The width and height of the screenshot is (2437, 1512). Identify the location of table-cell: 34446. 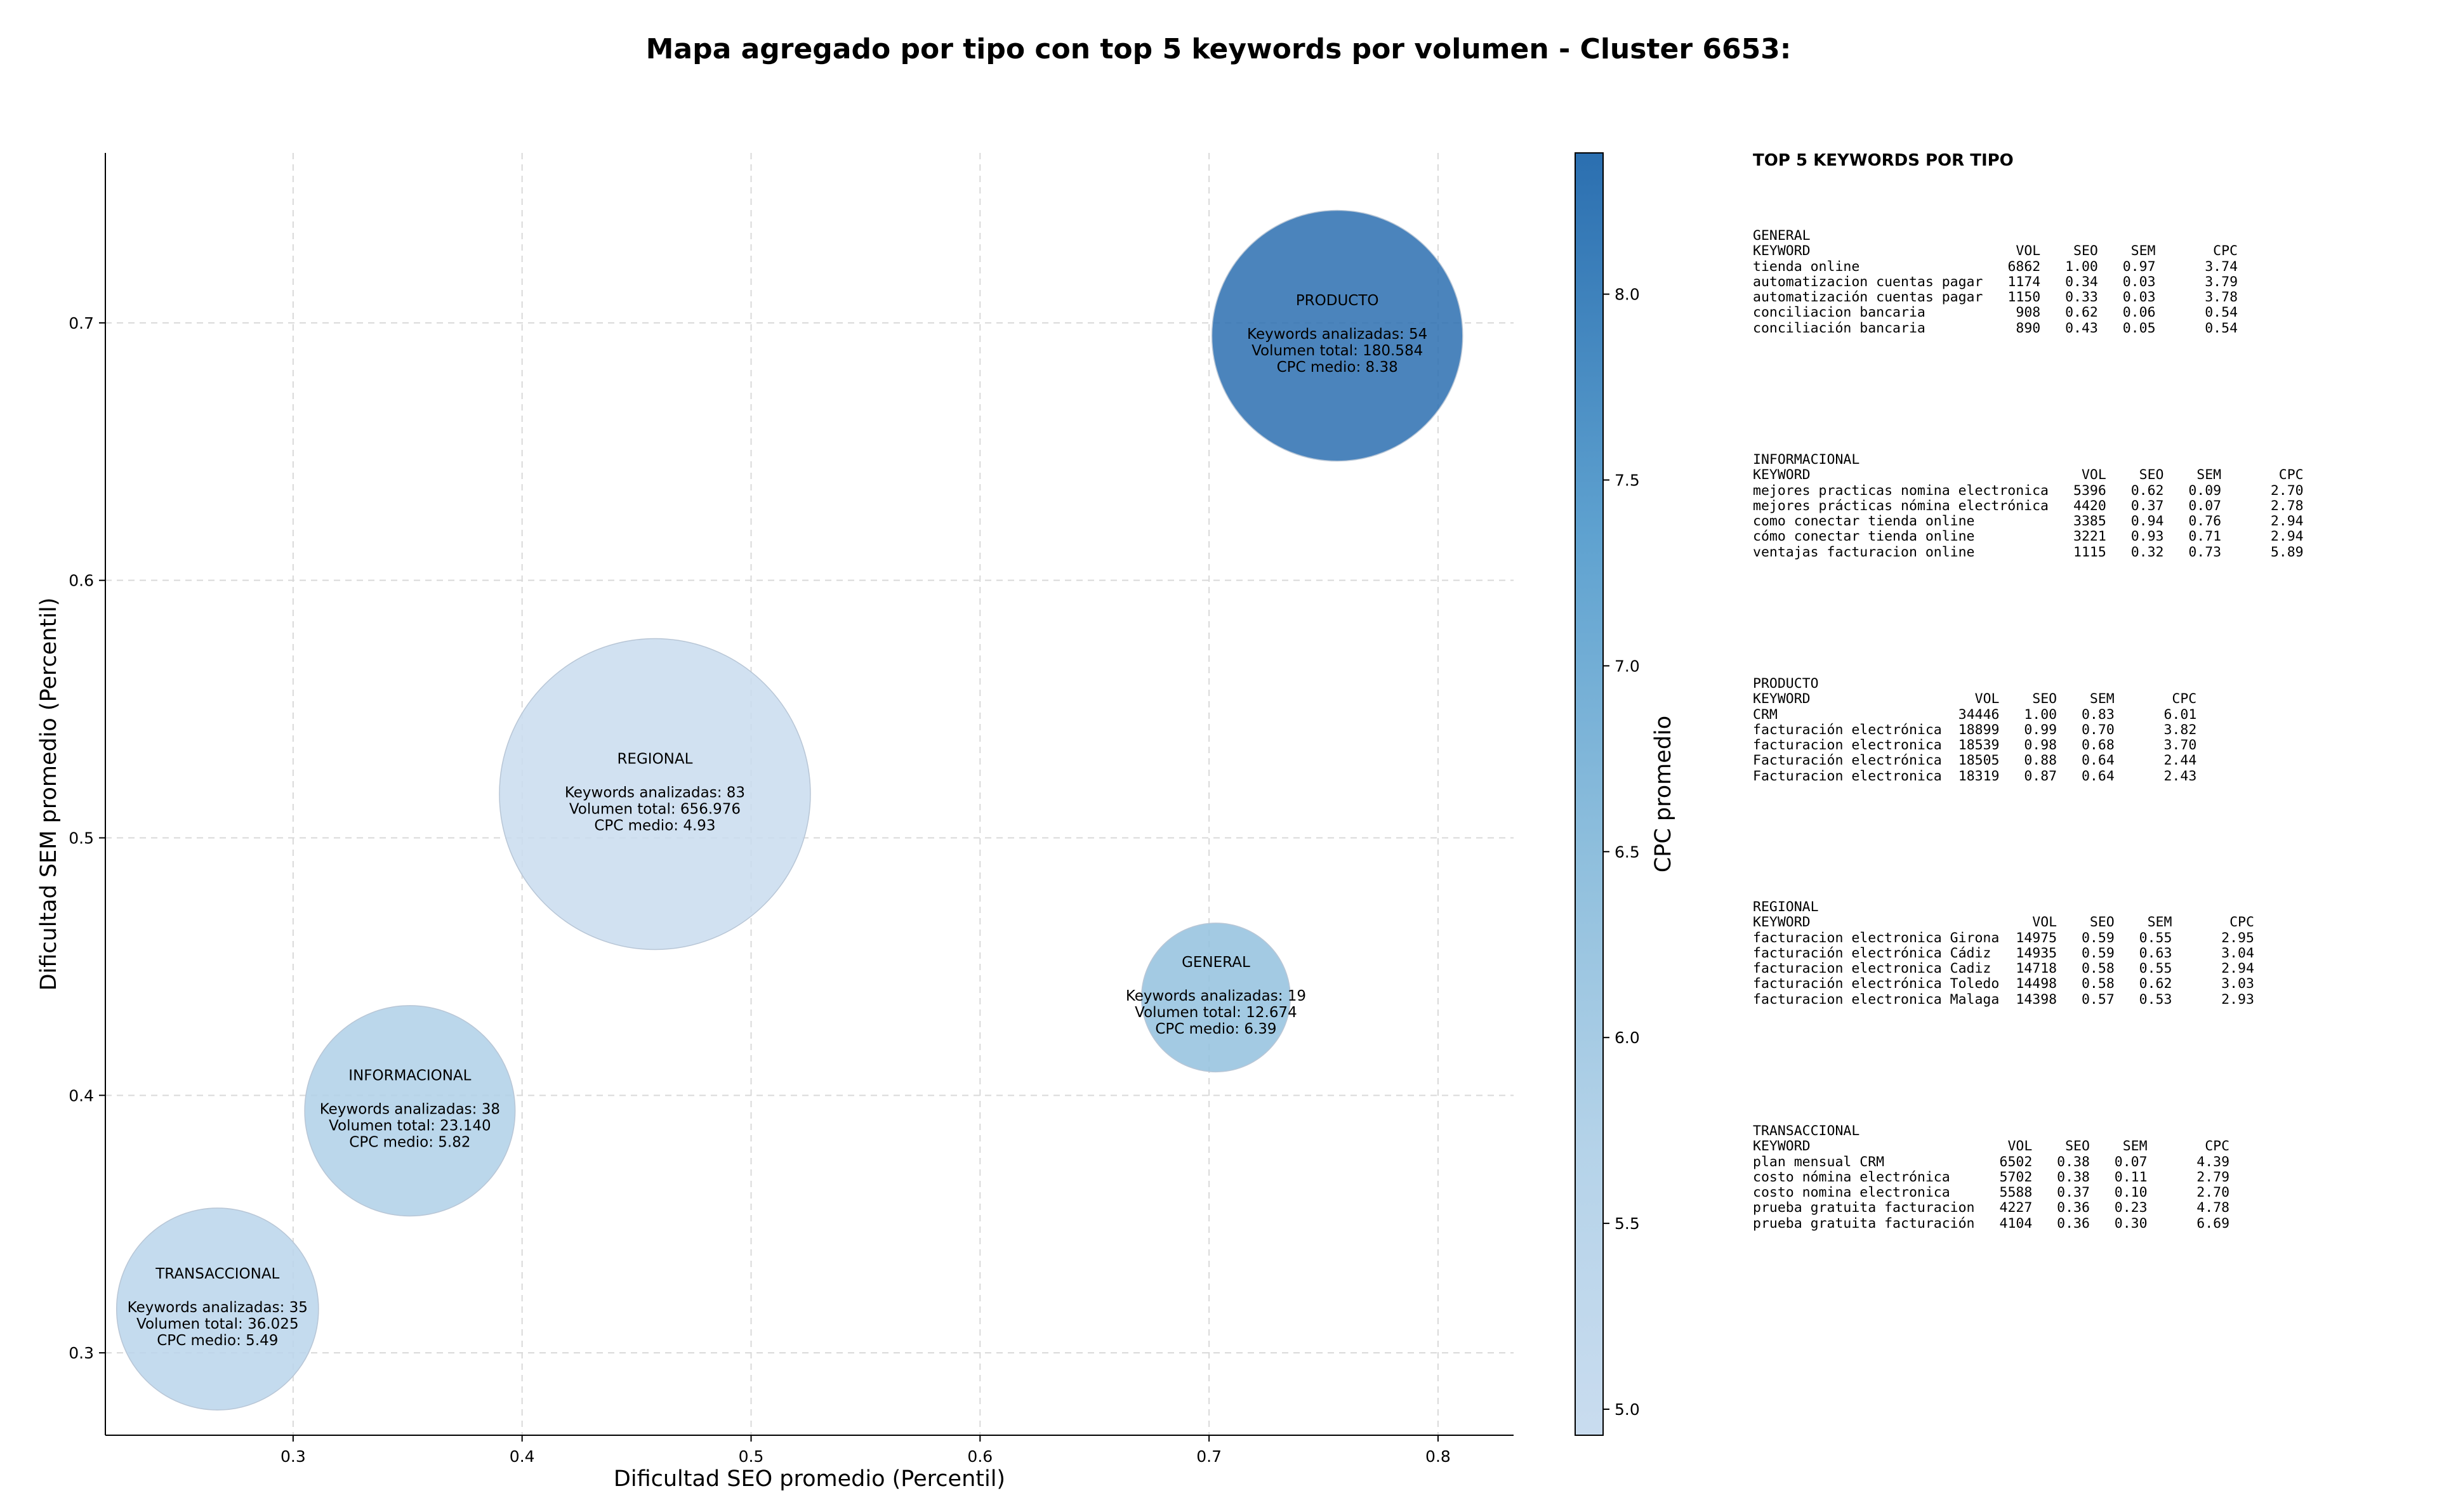
(1979, 715).